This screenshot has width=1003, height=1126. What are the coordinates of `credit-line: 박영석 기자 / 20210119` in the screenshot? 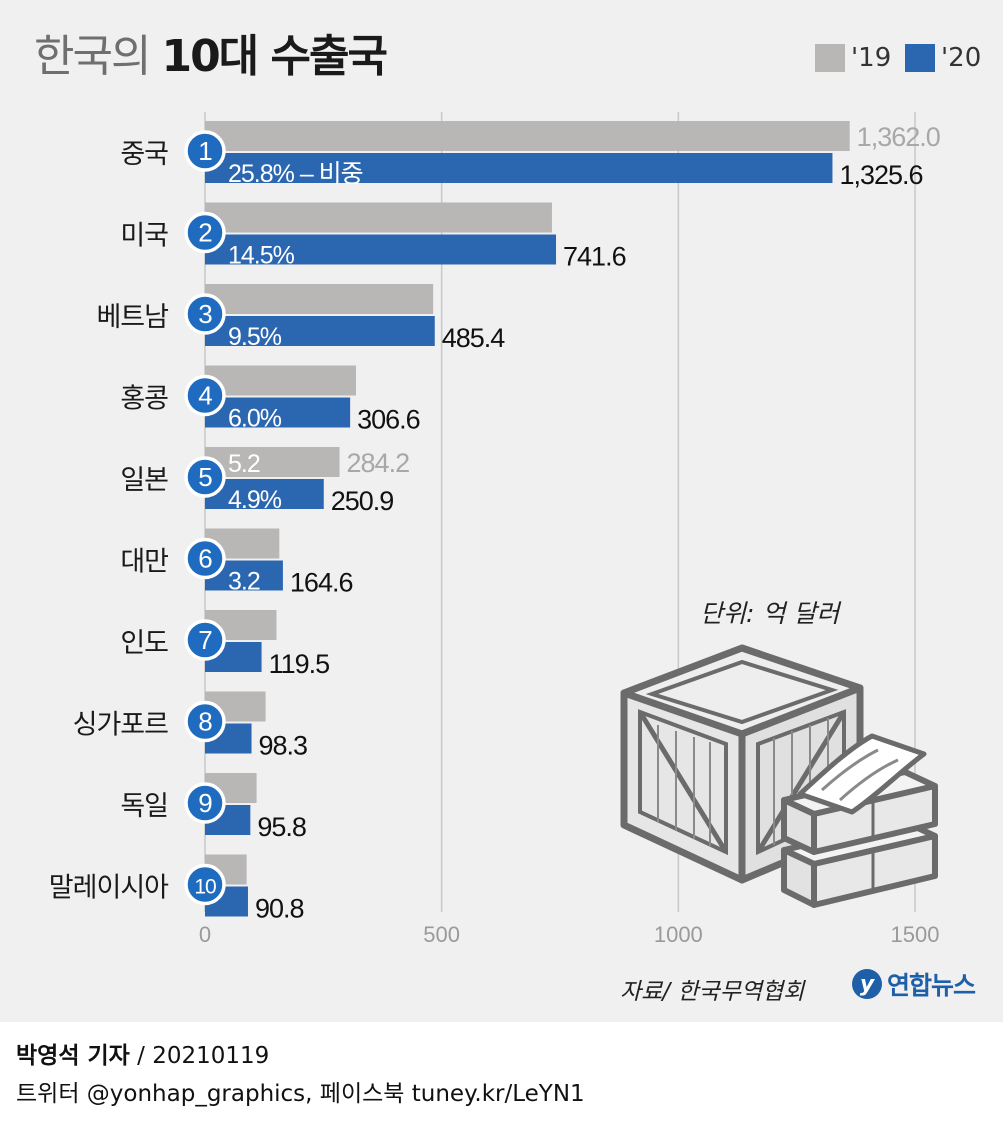 It's located at (142, 1053).